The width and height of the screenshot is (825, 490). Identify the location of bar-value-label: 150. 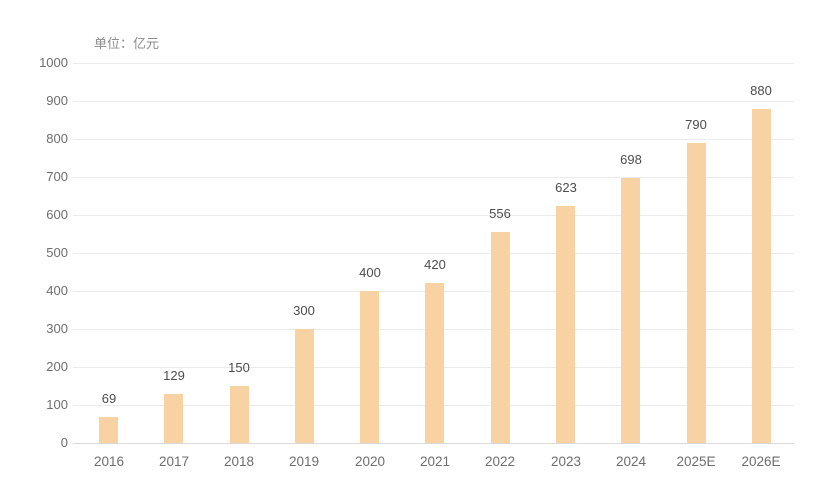
(239, 367).